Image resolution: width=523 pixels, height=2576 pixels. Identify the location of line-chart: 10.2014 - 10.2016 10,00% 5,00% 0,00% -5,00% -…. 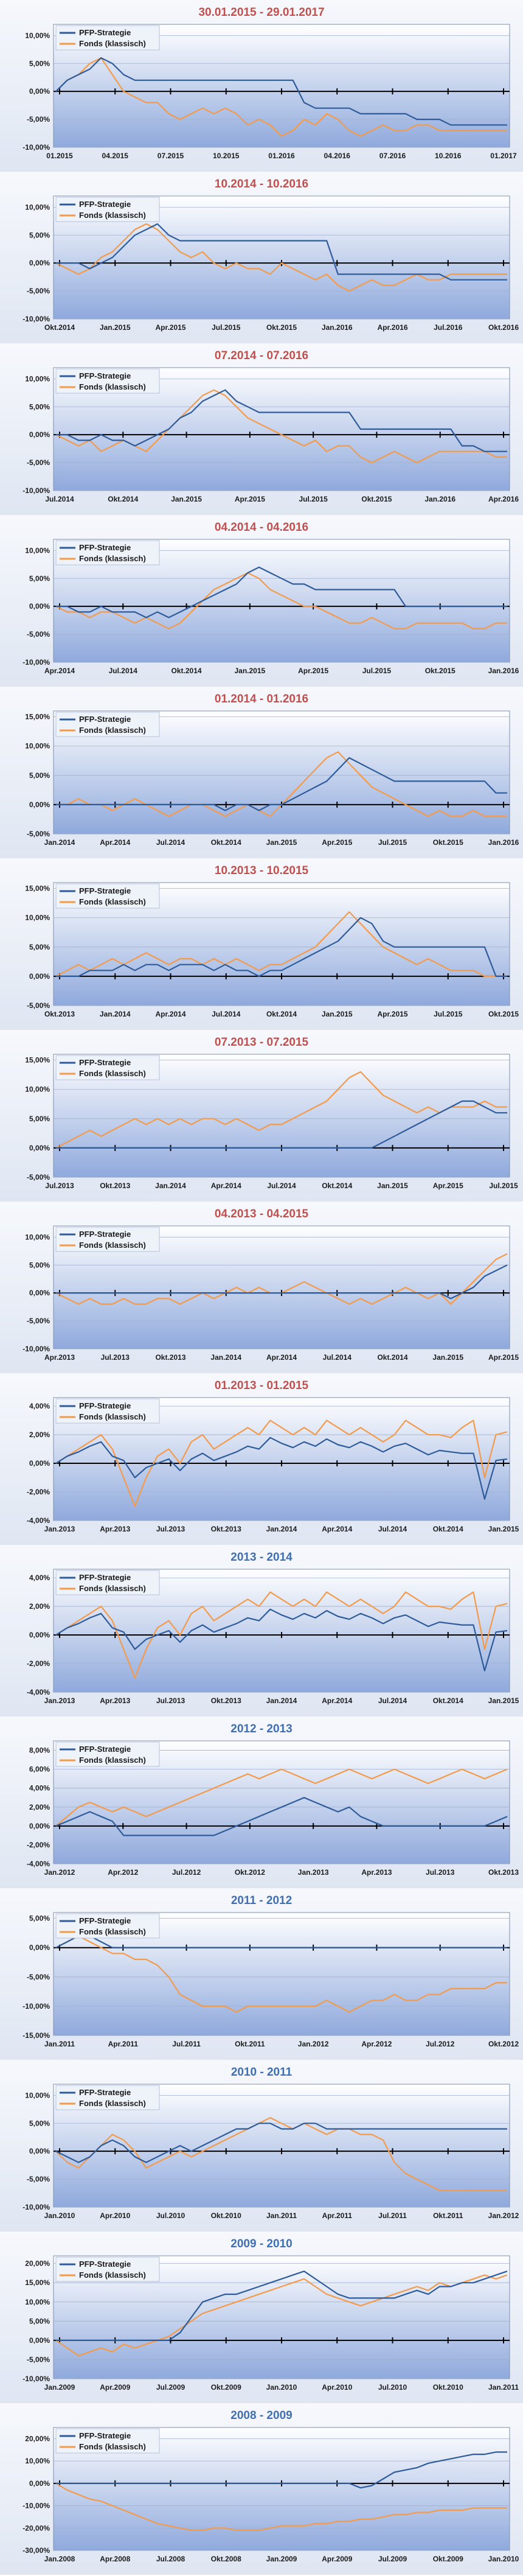
(261, 257).